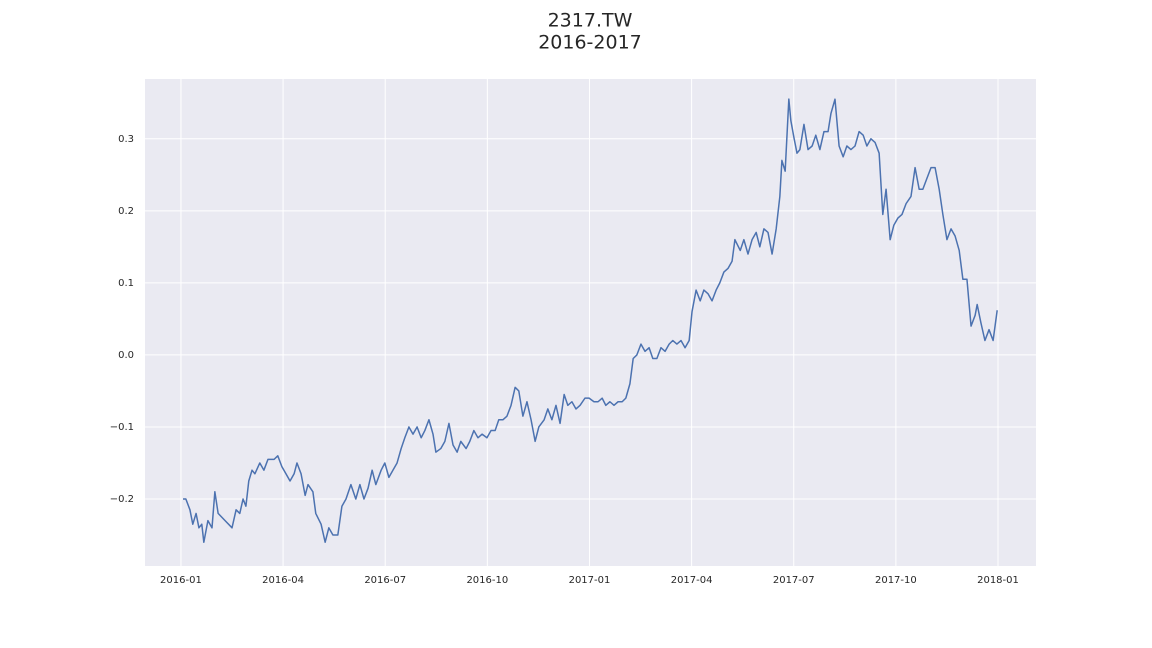  I want to click on x-tick-label: 2017-04, so click(692, 580).